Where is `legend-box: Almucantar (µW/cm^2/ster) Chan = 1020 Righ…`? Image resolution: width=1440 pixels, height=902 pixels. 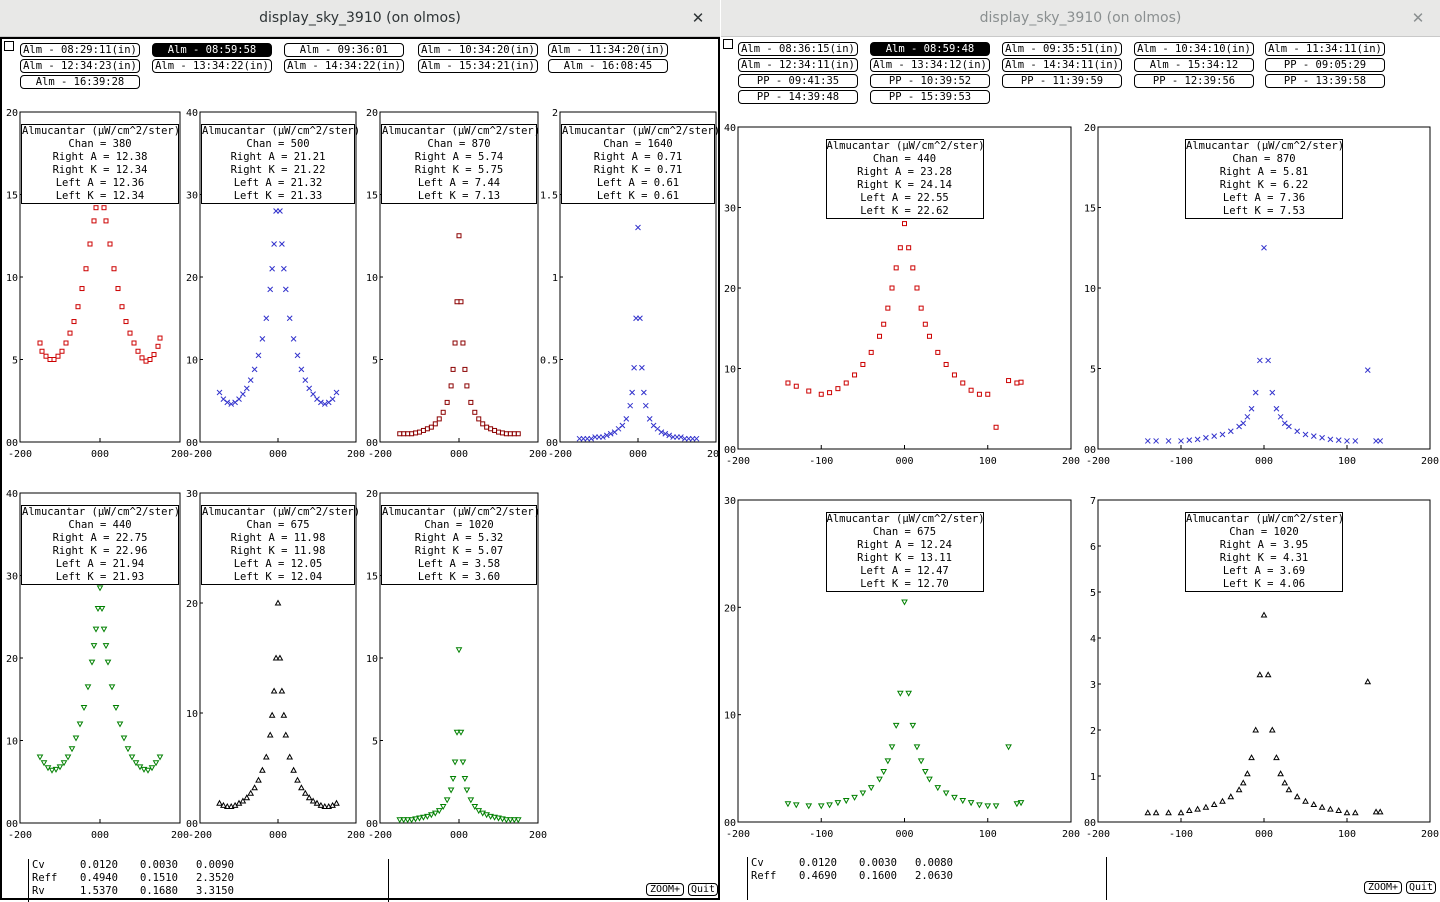
legend-box: Almucantar (µW/cm^2/ster) Chan = 1020 Righ… is located at coordinates (1264, 552).